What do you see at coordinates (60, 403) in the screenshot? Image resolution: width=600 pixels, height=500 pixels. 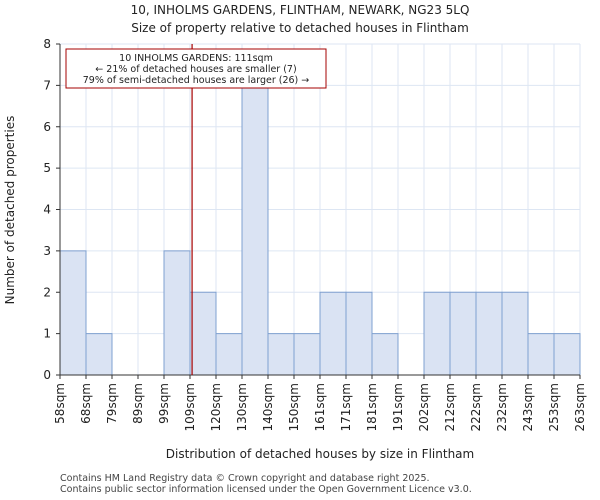 I see `x-tick-label: 58sqm` at bounding box center [60, 403].